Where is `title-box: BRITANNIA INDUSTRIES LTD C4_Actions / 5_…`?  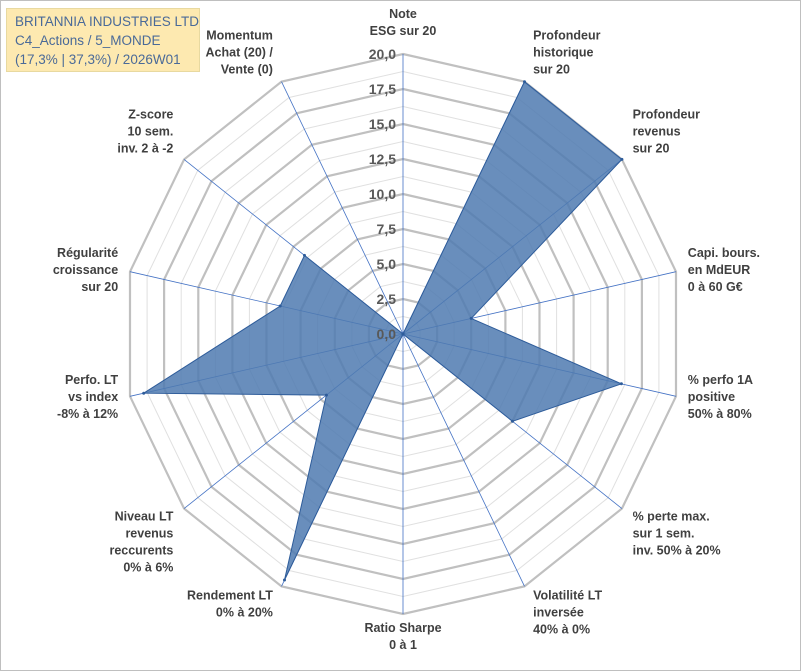
title-box: BRITANNIA INDUSTRIES LTD C4_Actions / 5_… is located at coordinates (103, 40).